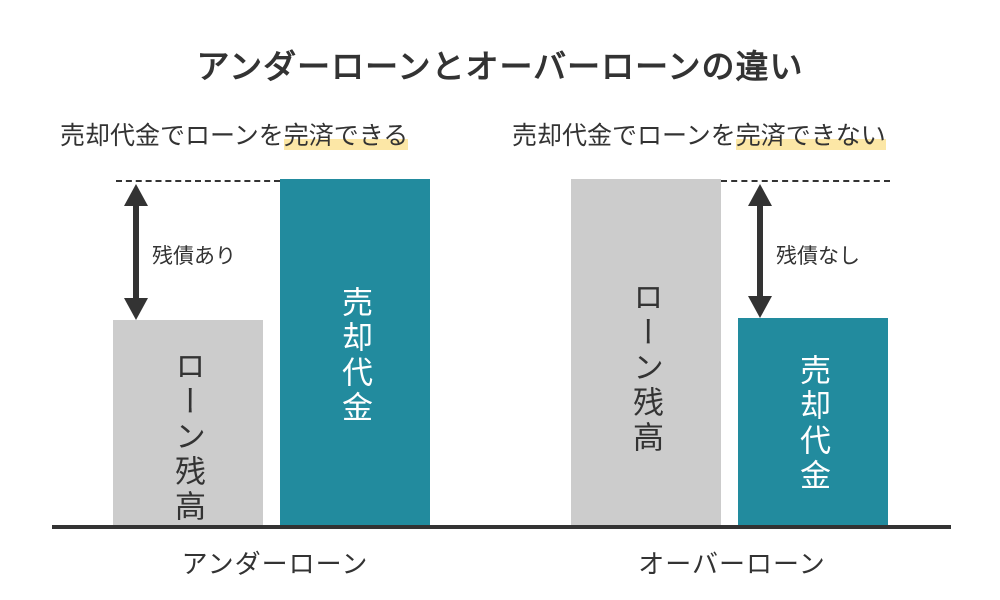 Image resolution: width=1000 pixels, height=600 pixels. I want to click on left-subtitle-highlight: 完済できる, so click(346, 135).